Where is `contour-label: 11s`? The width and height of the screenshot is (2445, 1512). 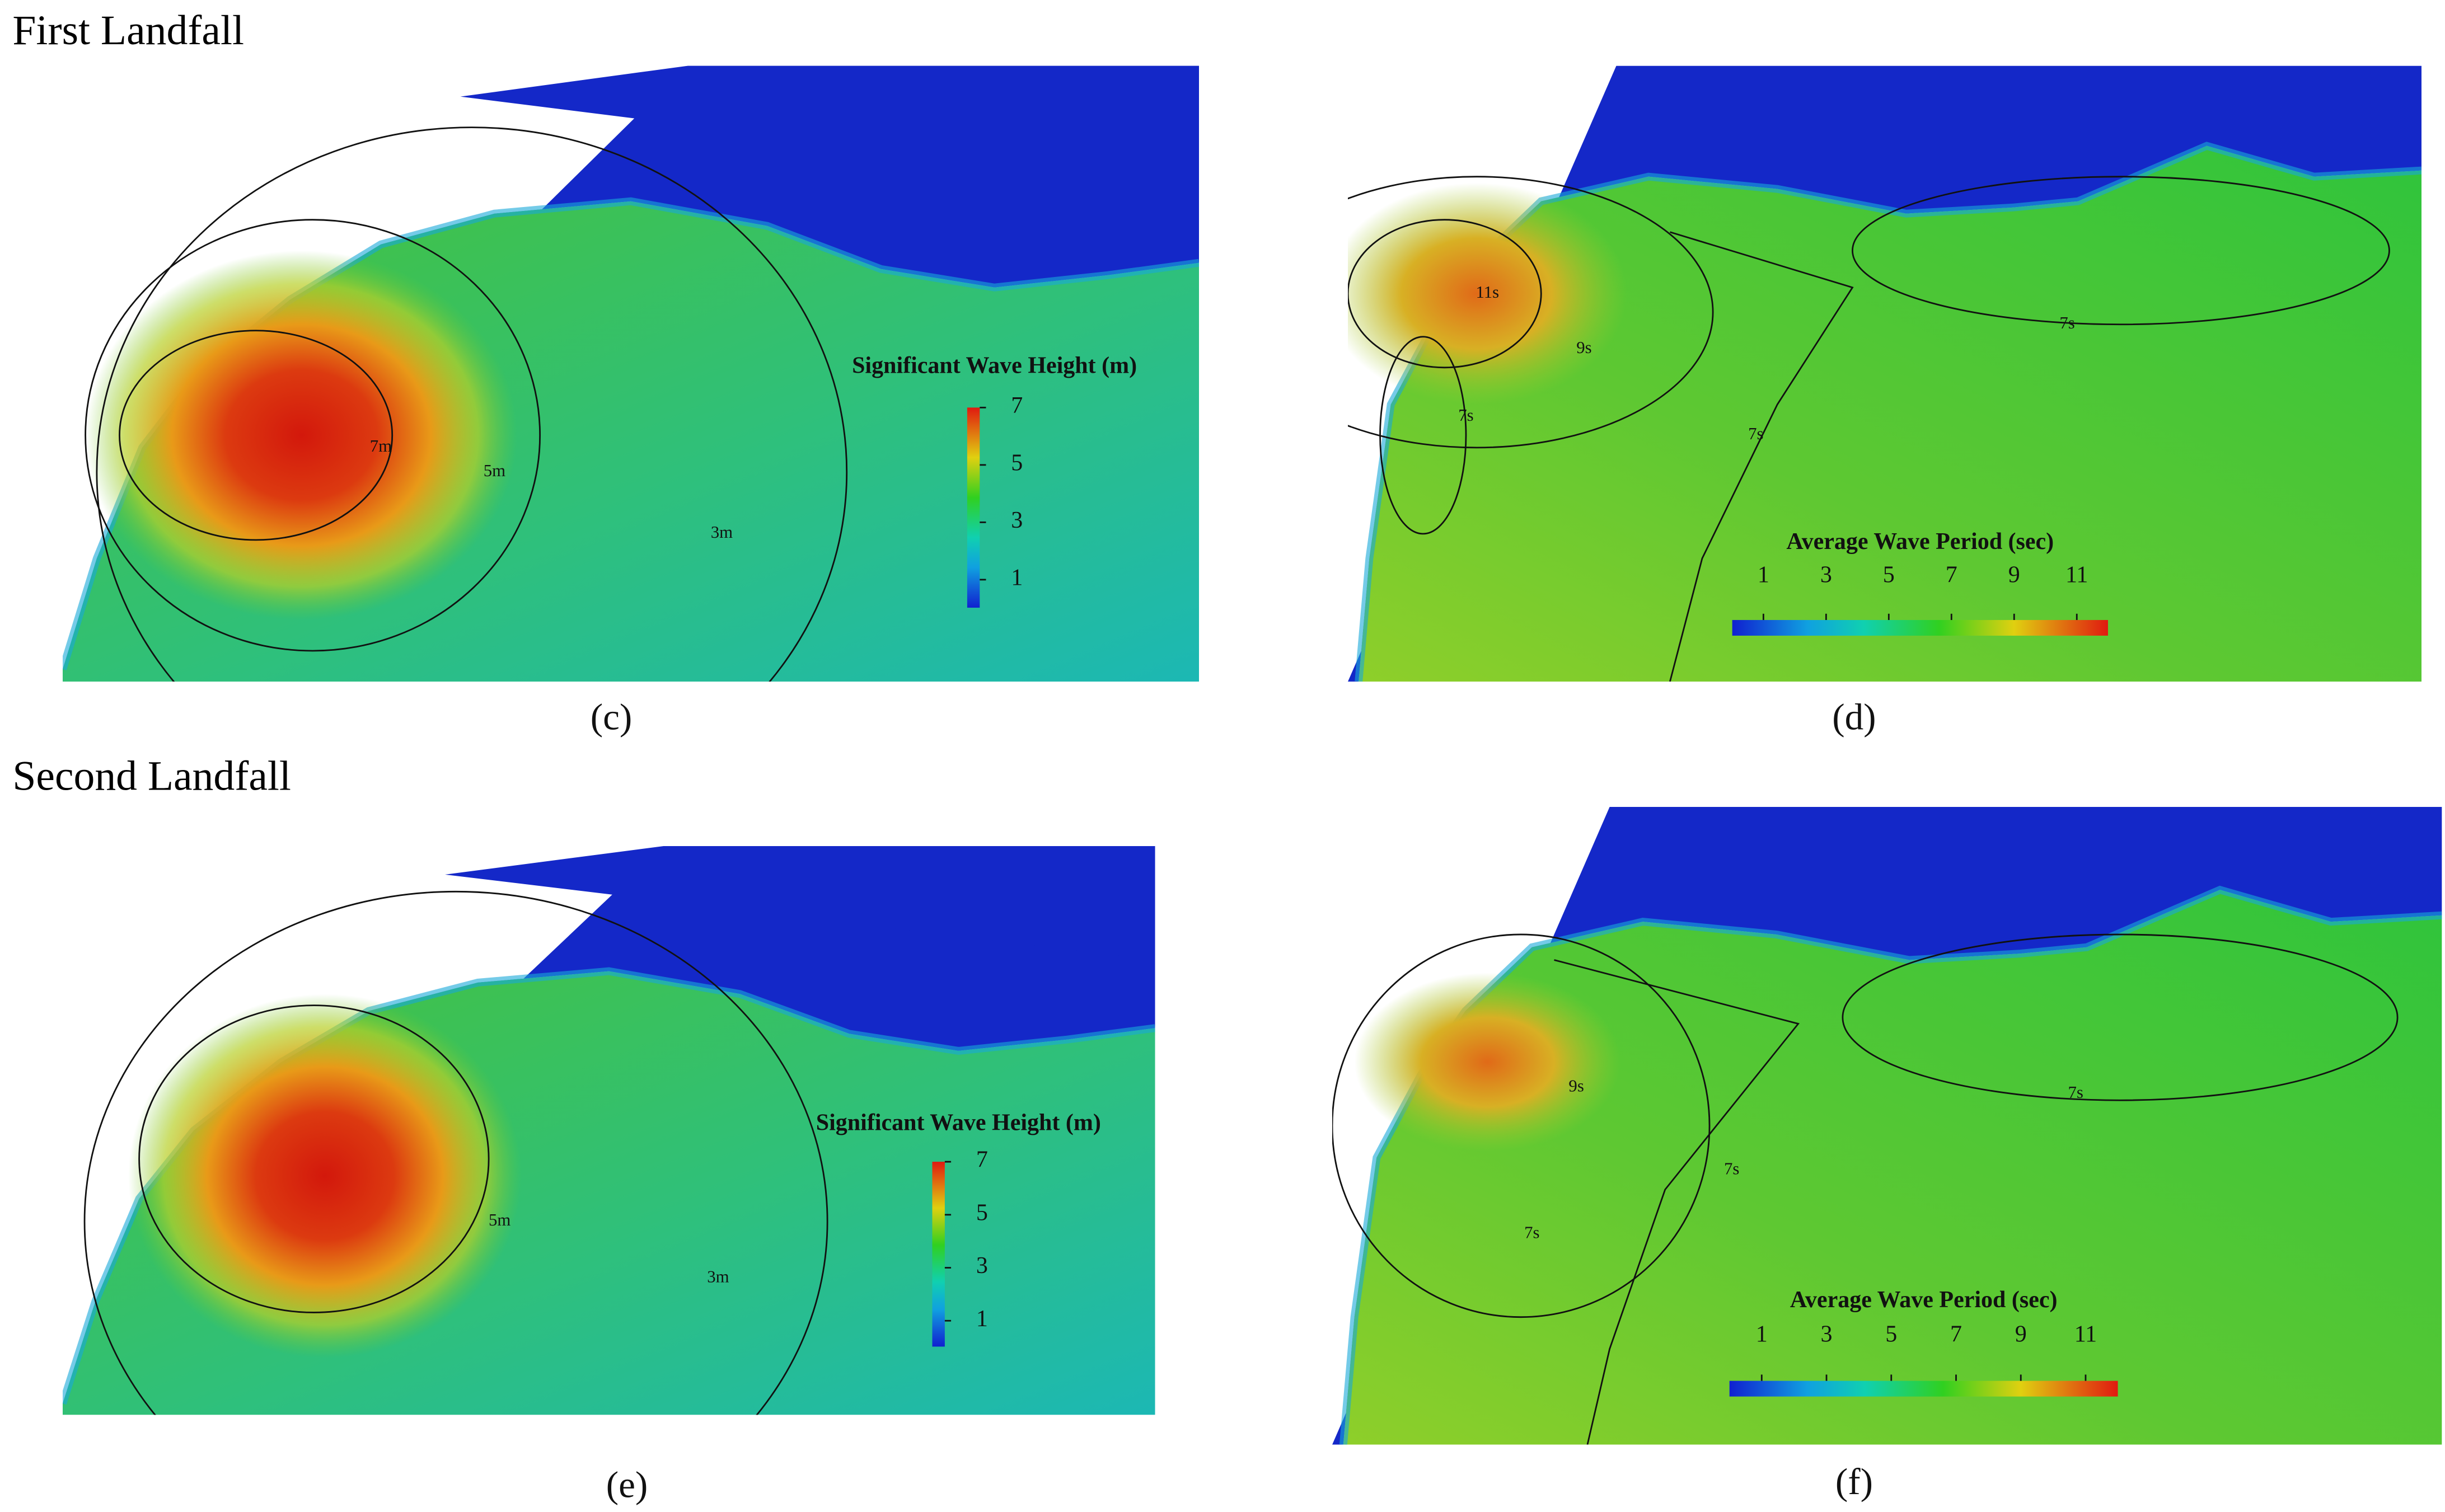 contour-label: 11s is located at coordinates (1488, 292).